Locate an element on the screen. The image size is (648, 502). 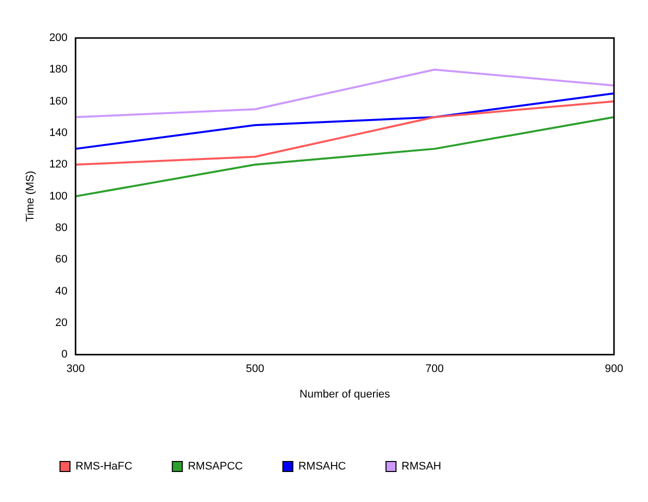
x-tick-label: 500 is located at coordinates (255, 369).